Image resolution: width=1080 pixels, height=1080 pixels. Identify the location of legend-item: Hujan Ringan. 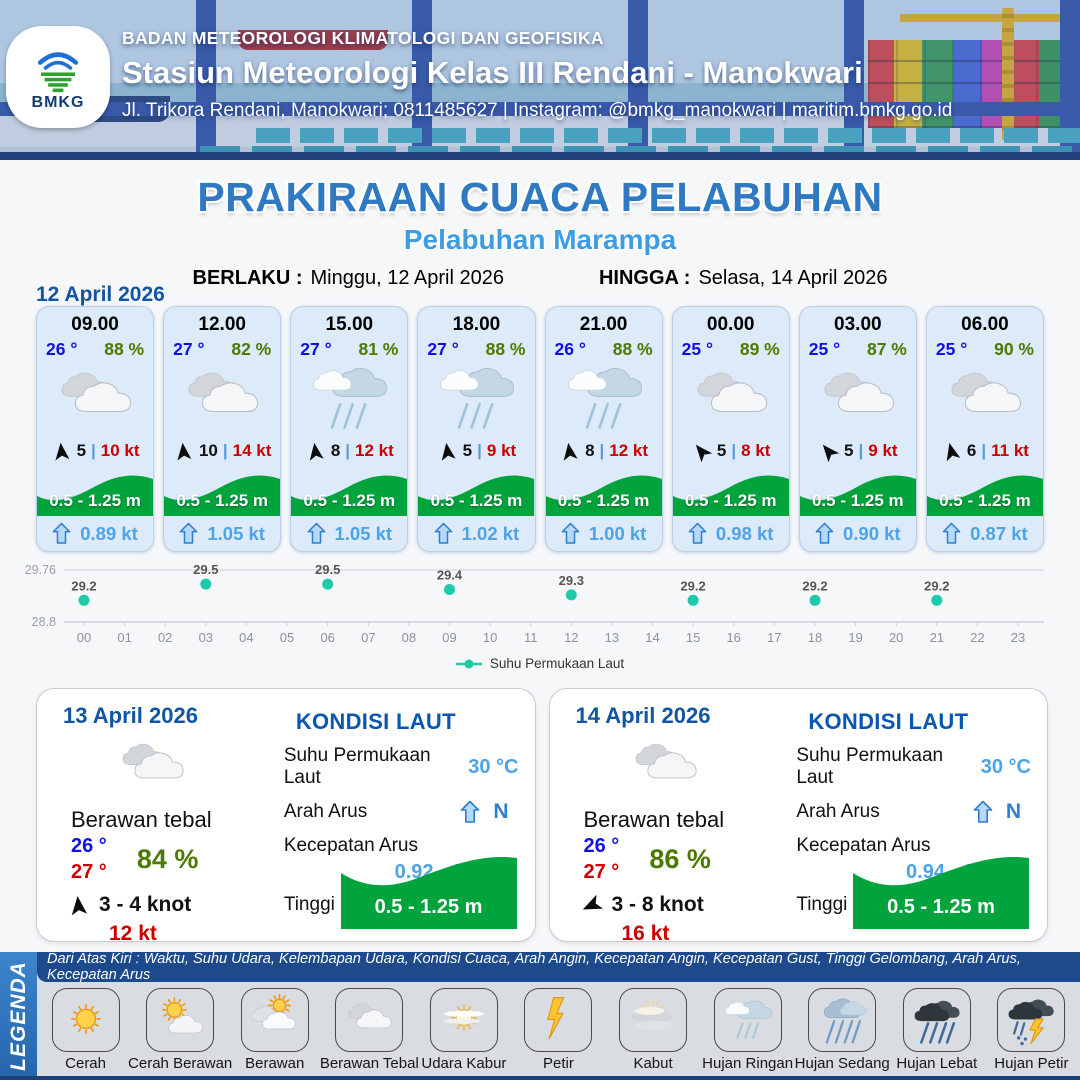
(748, 1030).